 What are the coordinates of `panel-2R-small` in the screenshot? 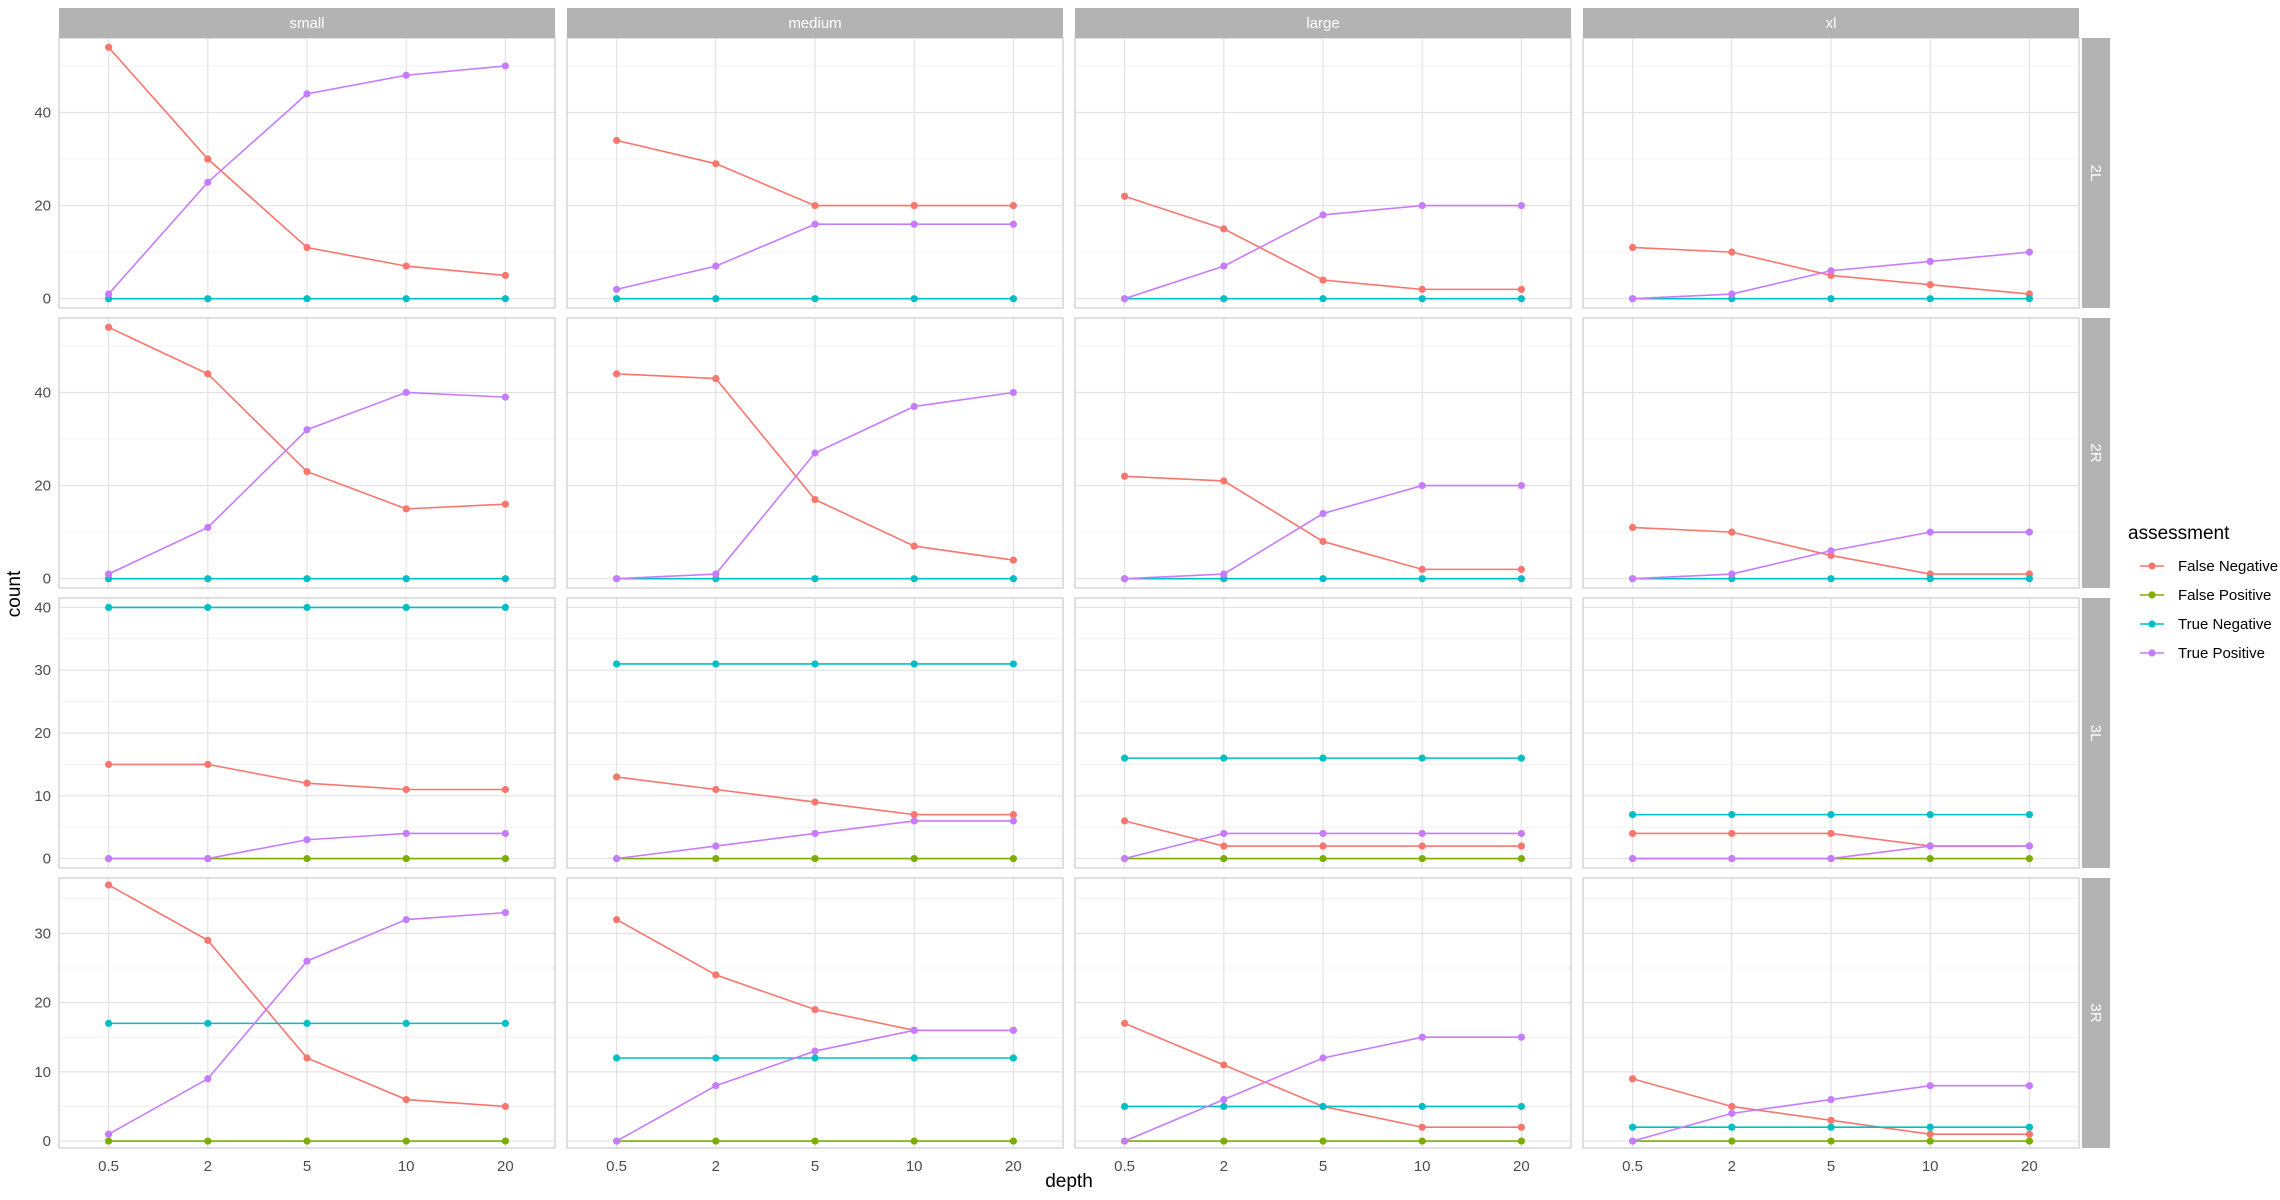 It's located at (307, 453).